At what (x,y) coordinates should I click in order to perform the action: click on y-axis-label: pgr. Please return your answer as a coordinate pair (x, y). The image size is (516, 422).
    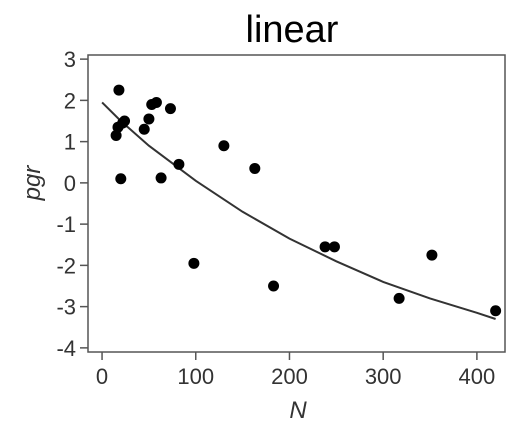
    Looking at the image, I should click on (32, 183).